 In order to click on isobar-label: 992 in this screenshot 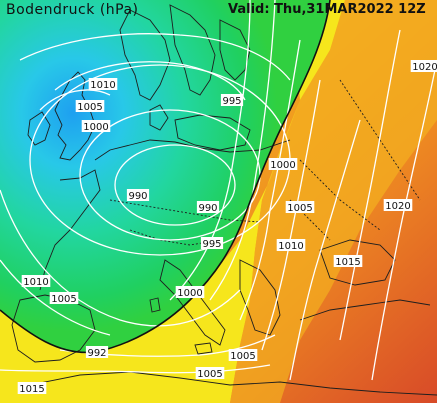, I will do `click(96, 353)`.